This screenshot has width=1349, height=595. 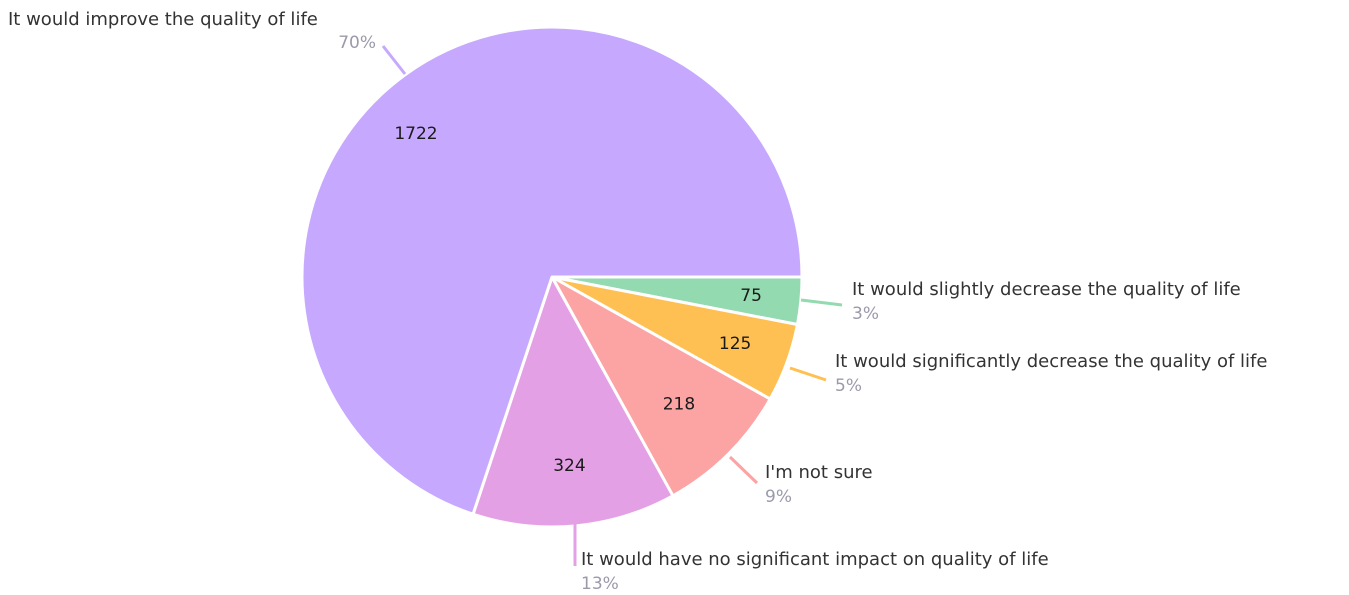 What do you see at coordinates (661, 386) in the screenshot?
I see `pie-slice` at bounding box center [661, 386].